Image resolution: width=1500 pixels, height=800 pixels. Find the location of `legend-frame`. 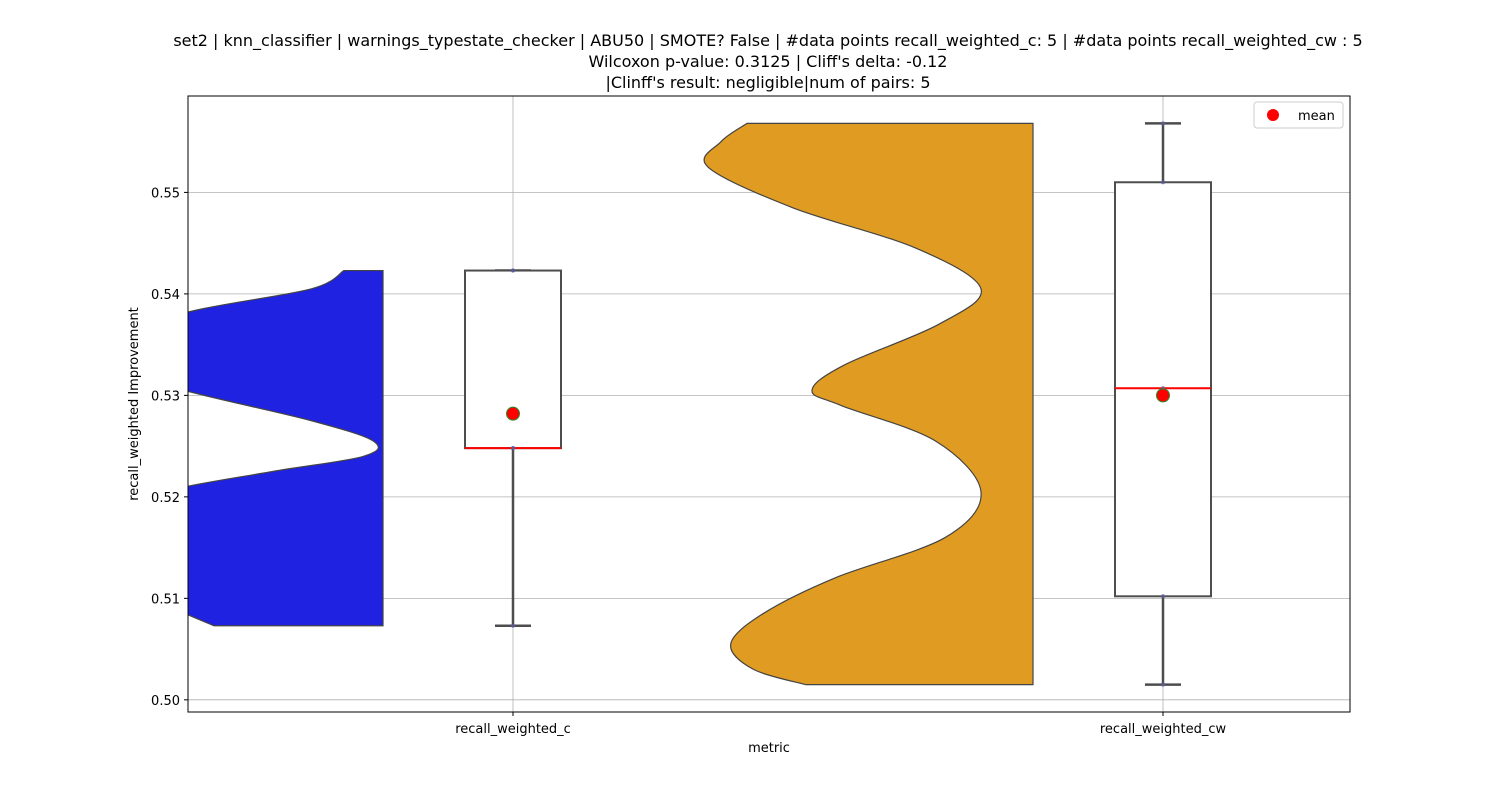

legend-frame is located at coordinates (1298, 115).